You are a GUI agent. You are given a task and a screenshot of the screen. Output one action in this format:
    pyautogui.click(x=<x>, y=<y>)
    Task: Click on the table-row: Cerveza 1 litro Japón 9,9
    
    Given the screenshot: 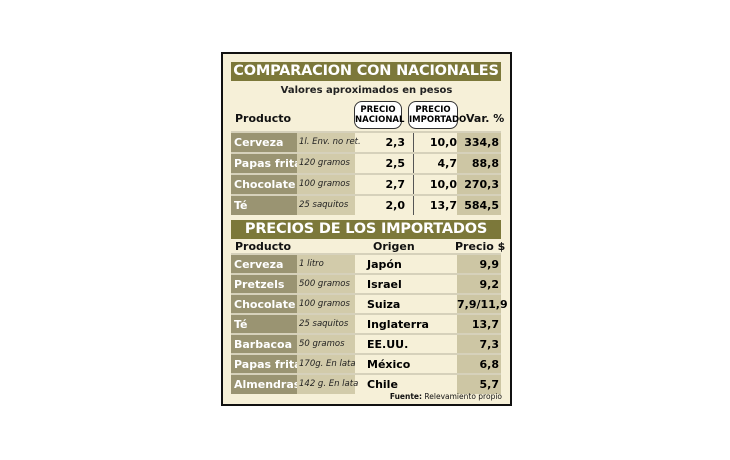 What is the action you would take?
    pyautogui.click(x=366, y=263)
    